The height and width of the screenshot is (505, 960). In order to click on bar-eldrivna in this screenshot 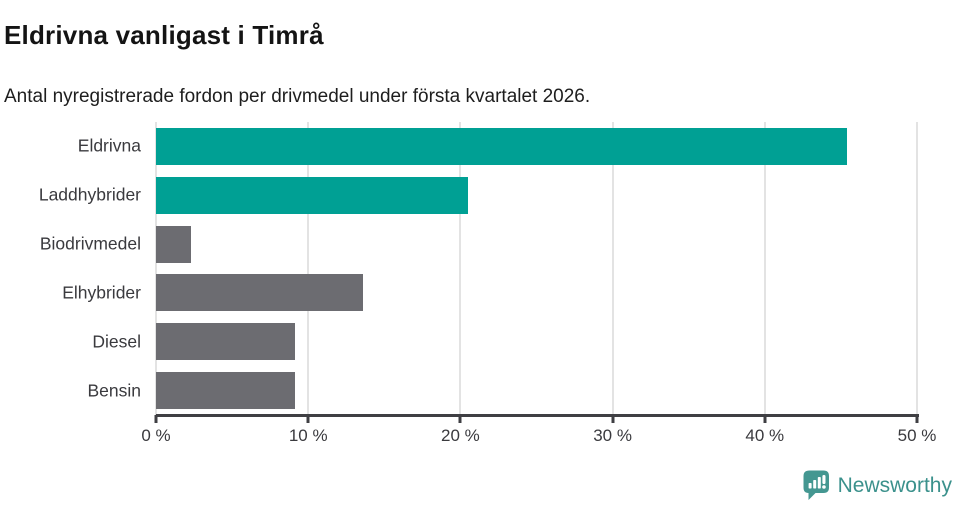, I will do `click(501, 146)`.